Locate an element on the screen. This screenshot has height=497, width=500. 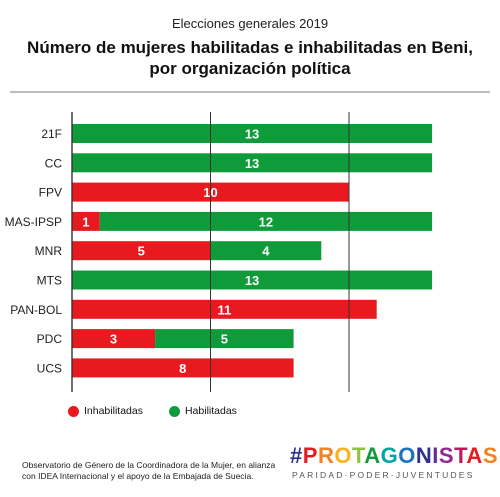
logo-tagline: PARIDAD·PODER·JUVENTUDES is located at coordinates (383, 475).